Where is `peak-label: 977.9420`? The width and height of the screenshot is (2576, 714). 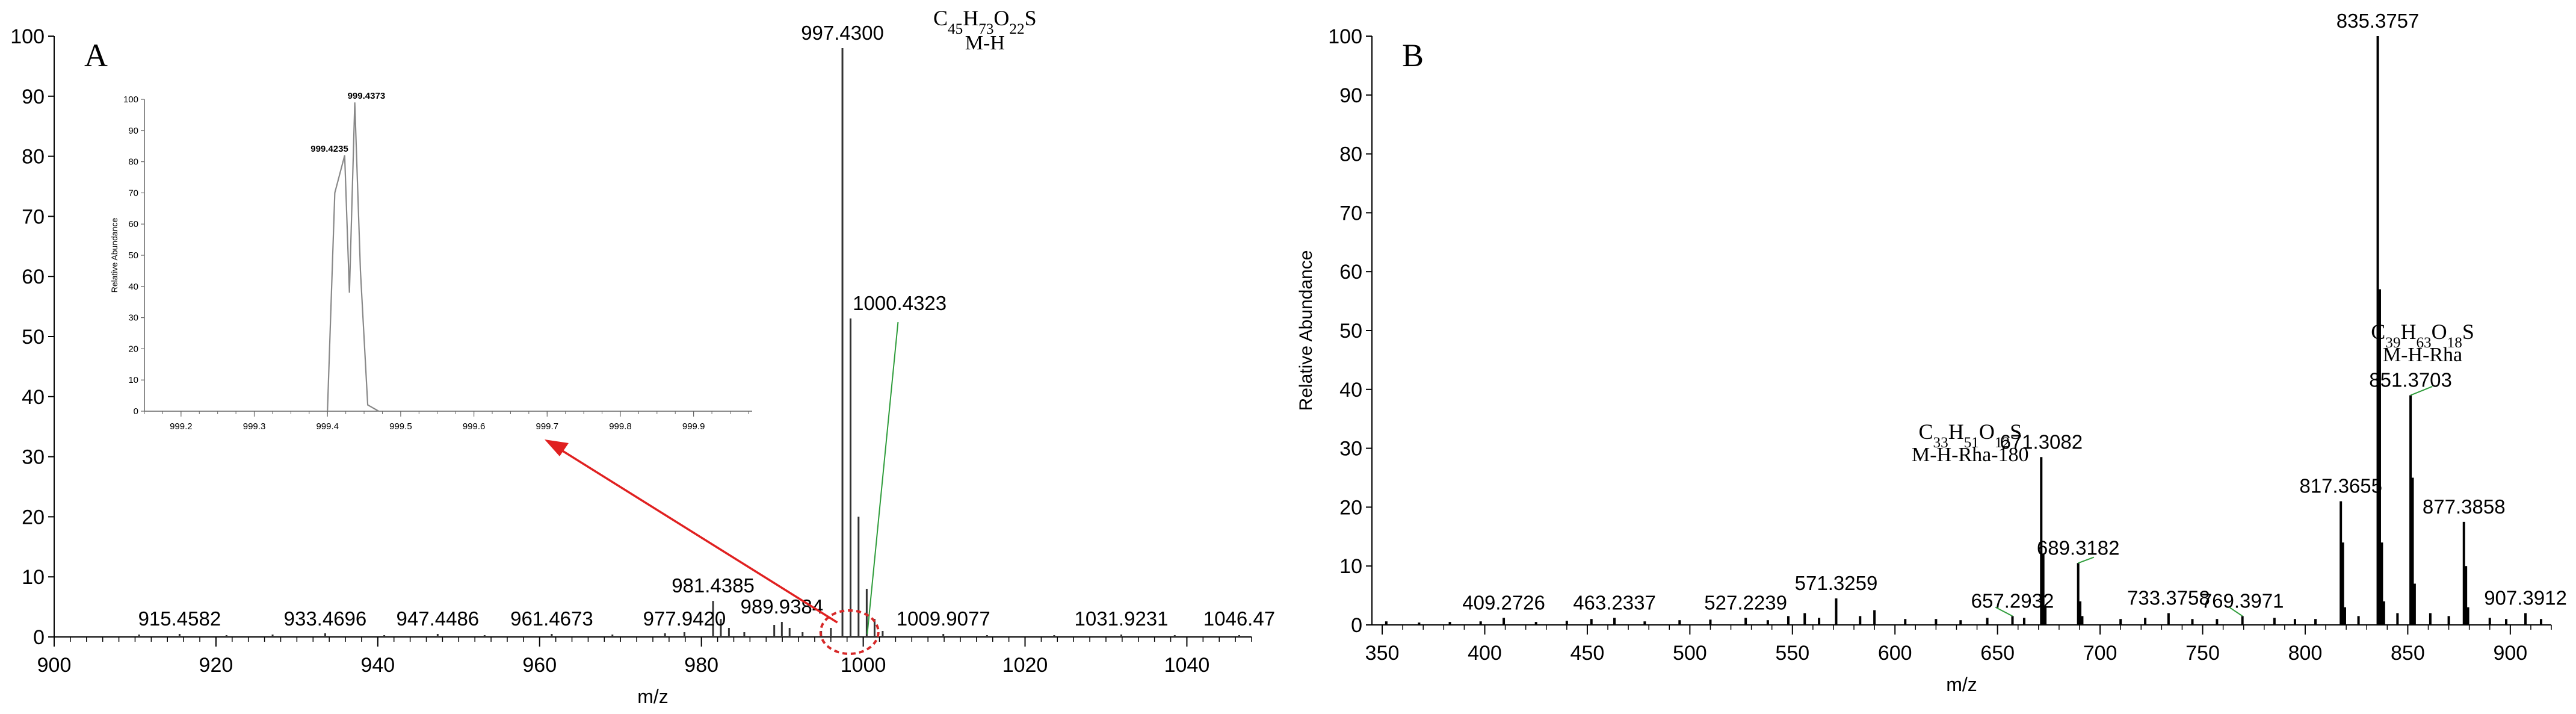
peak-label: 977.9420 is located at coordinates (684, 618).